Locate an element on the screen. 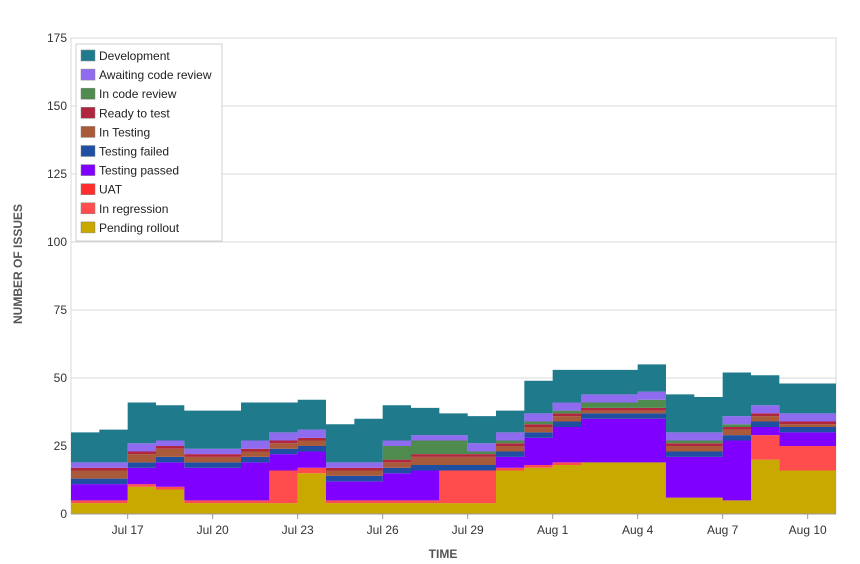 This screenshot has height=564, width=860. x-tick-label: Jul 29 is located at coordinates (468, 530).